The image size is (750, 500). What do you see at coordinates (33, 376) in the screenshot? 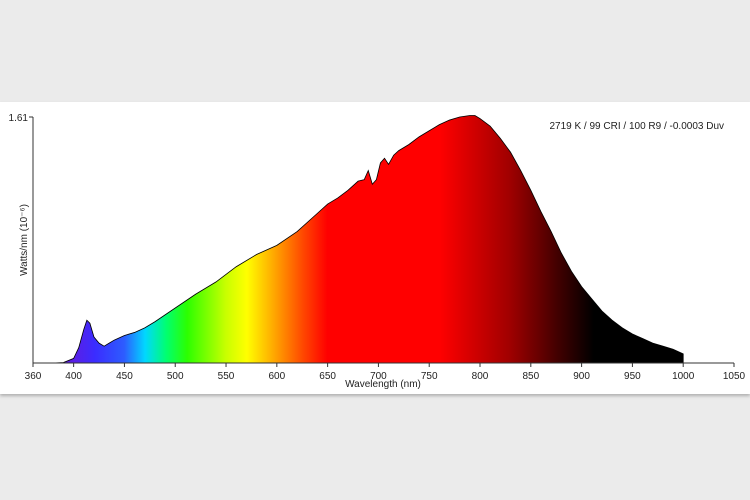
I see `x-tick-label: 360` at bounding box center [33, 376].